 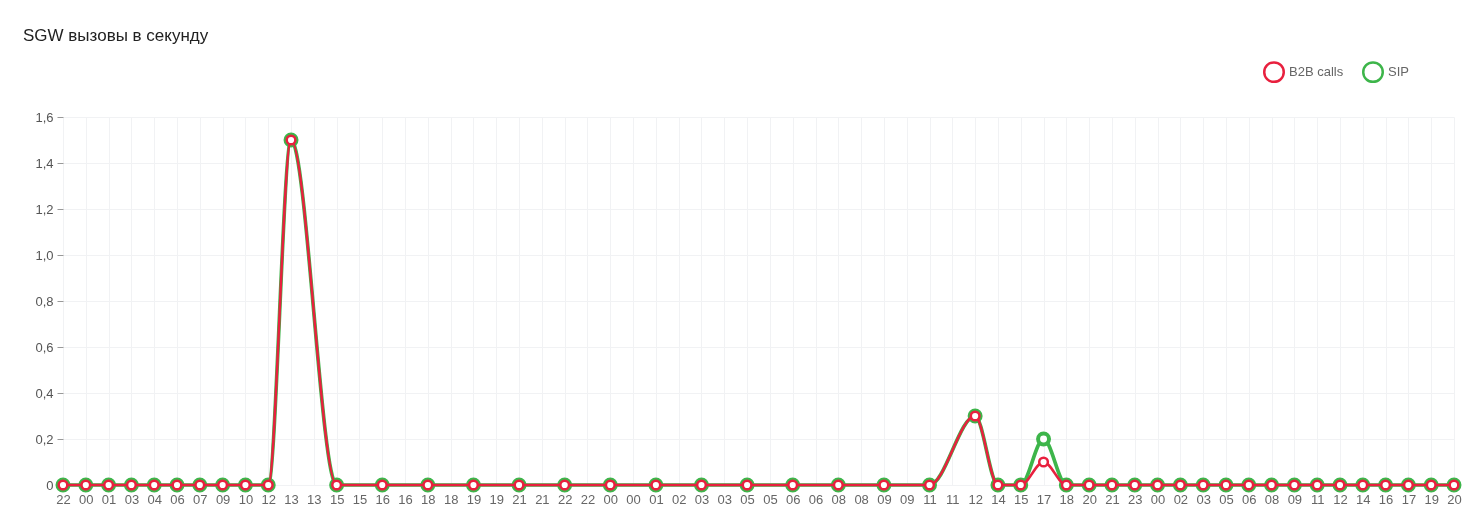 What do you see at coordinates (44, 347) in the screenshot?
I see `y-tick-label: 0,6` at bounding box center [44, 347].